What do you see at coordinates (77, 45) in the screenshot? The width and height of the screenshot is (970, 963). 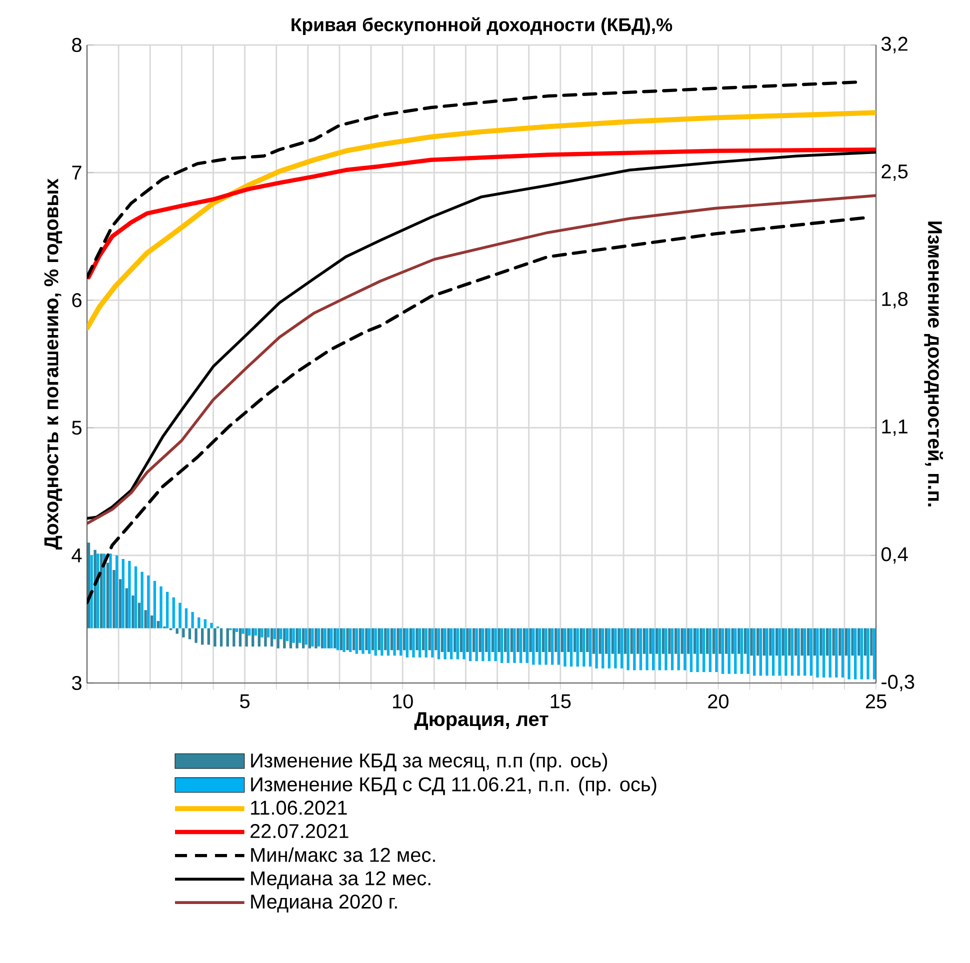 I see `y-tick-label: 8` at bounding box center [77, 45].